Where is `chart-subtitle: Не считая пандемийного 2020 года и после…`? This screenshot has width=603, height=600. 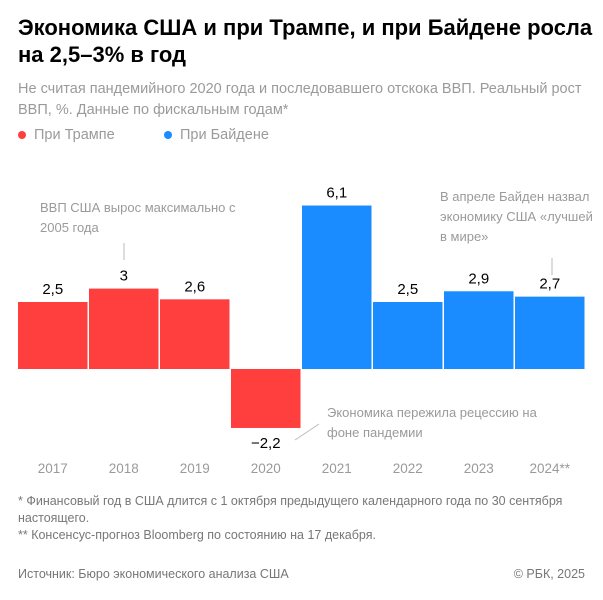 chart-subtitle: Не считая пандемийного 2020 года и после… is located at coordinates (300, 99).